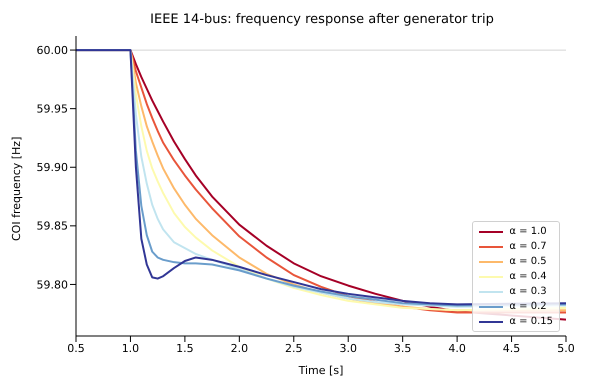 The image size is (590, 390). What do you see at coordinates (528, 261) in the screenshot?
I see `legend-label: α = 0.5` at bounding box center [528, 261].